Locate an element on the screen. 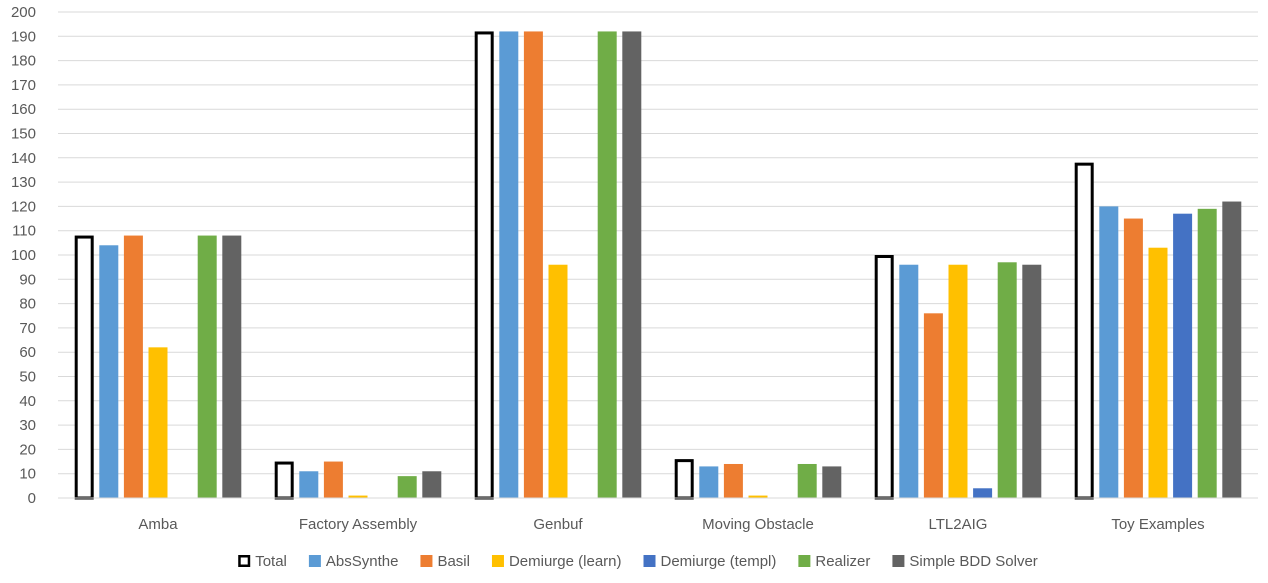  bar-realizer-factory-assembly is located at coordinates (407, 487).